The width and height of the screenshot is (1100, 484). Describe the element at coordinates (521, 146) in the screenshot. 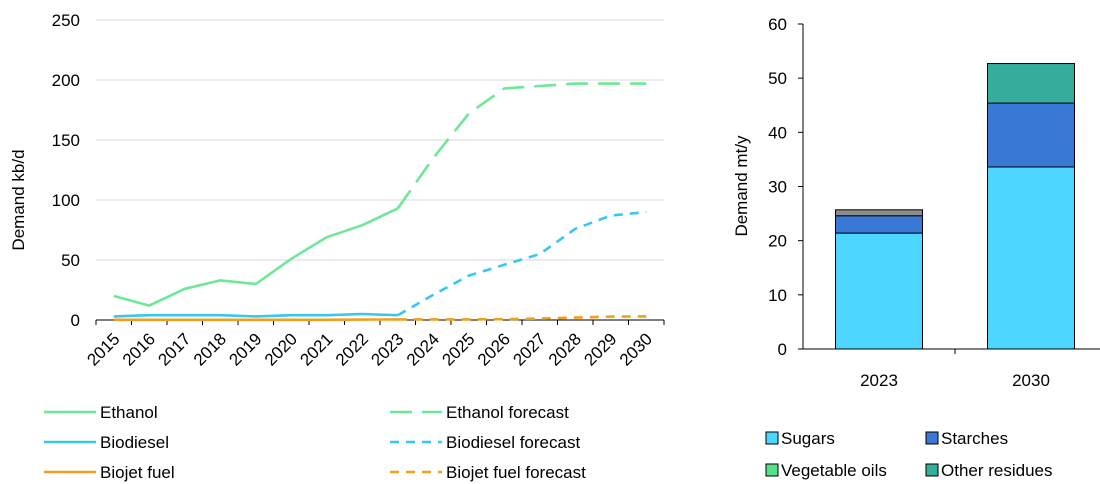

I see `series-line-ethanol-forecast` at that location.